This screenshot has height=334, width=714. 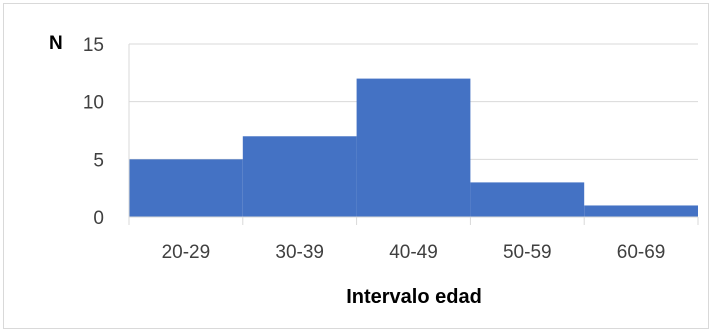 I want to click on y-tick-label: 5, so click(x=98, y=160).